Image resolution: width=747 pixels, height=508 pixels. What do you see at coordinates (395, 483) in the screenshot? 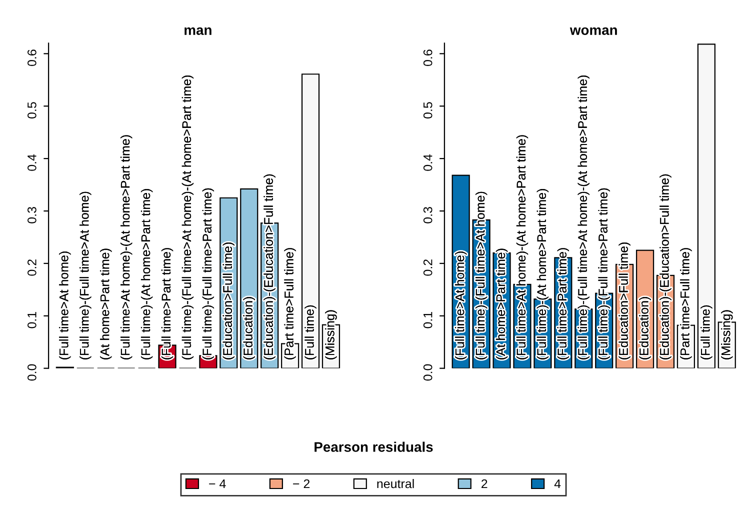
I see `legend-label: neutral` at bounding box center [395, 483].